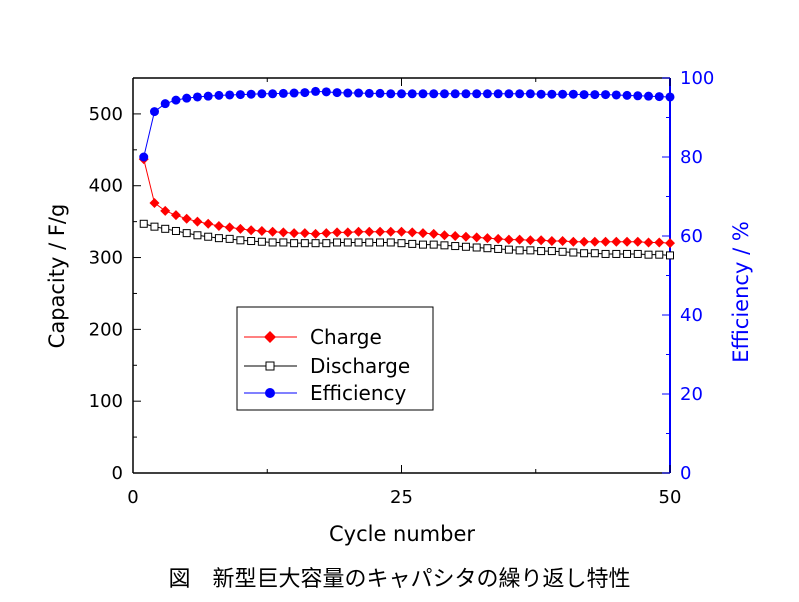 The height and width of the screenshot is (602, 799). I want to click on legend-item-charge: Charge, so click(313, 337).